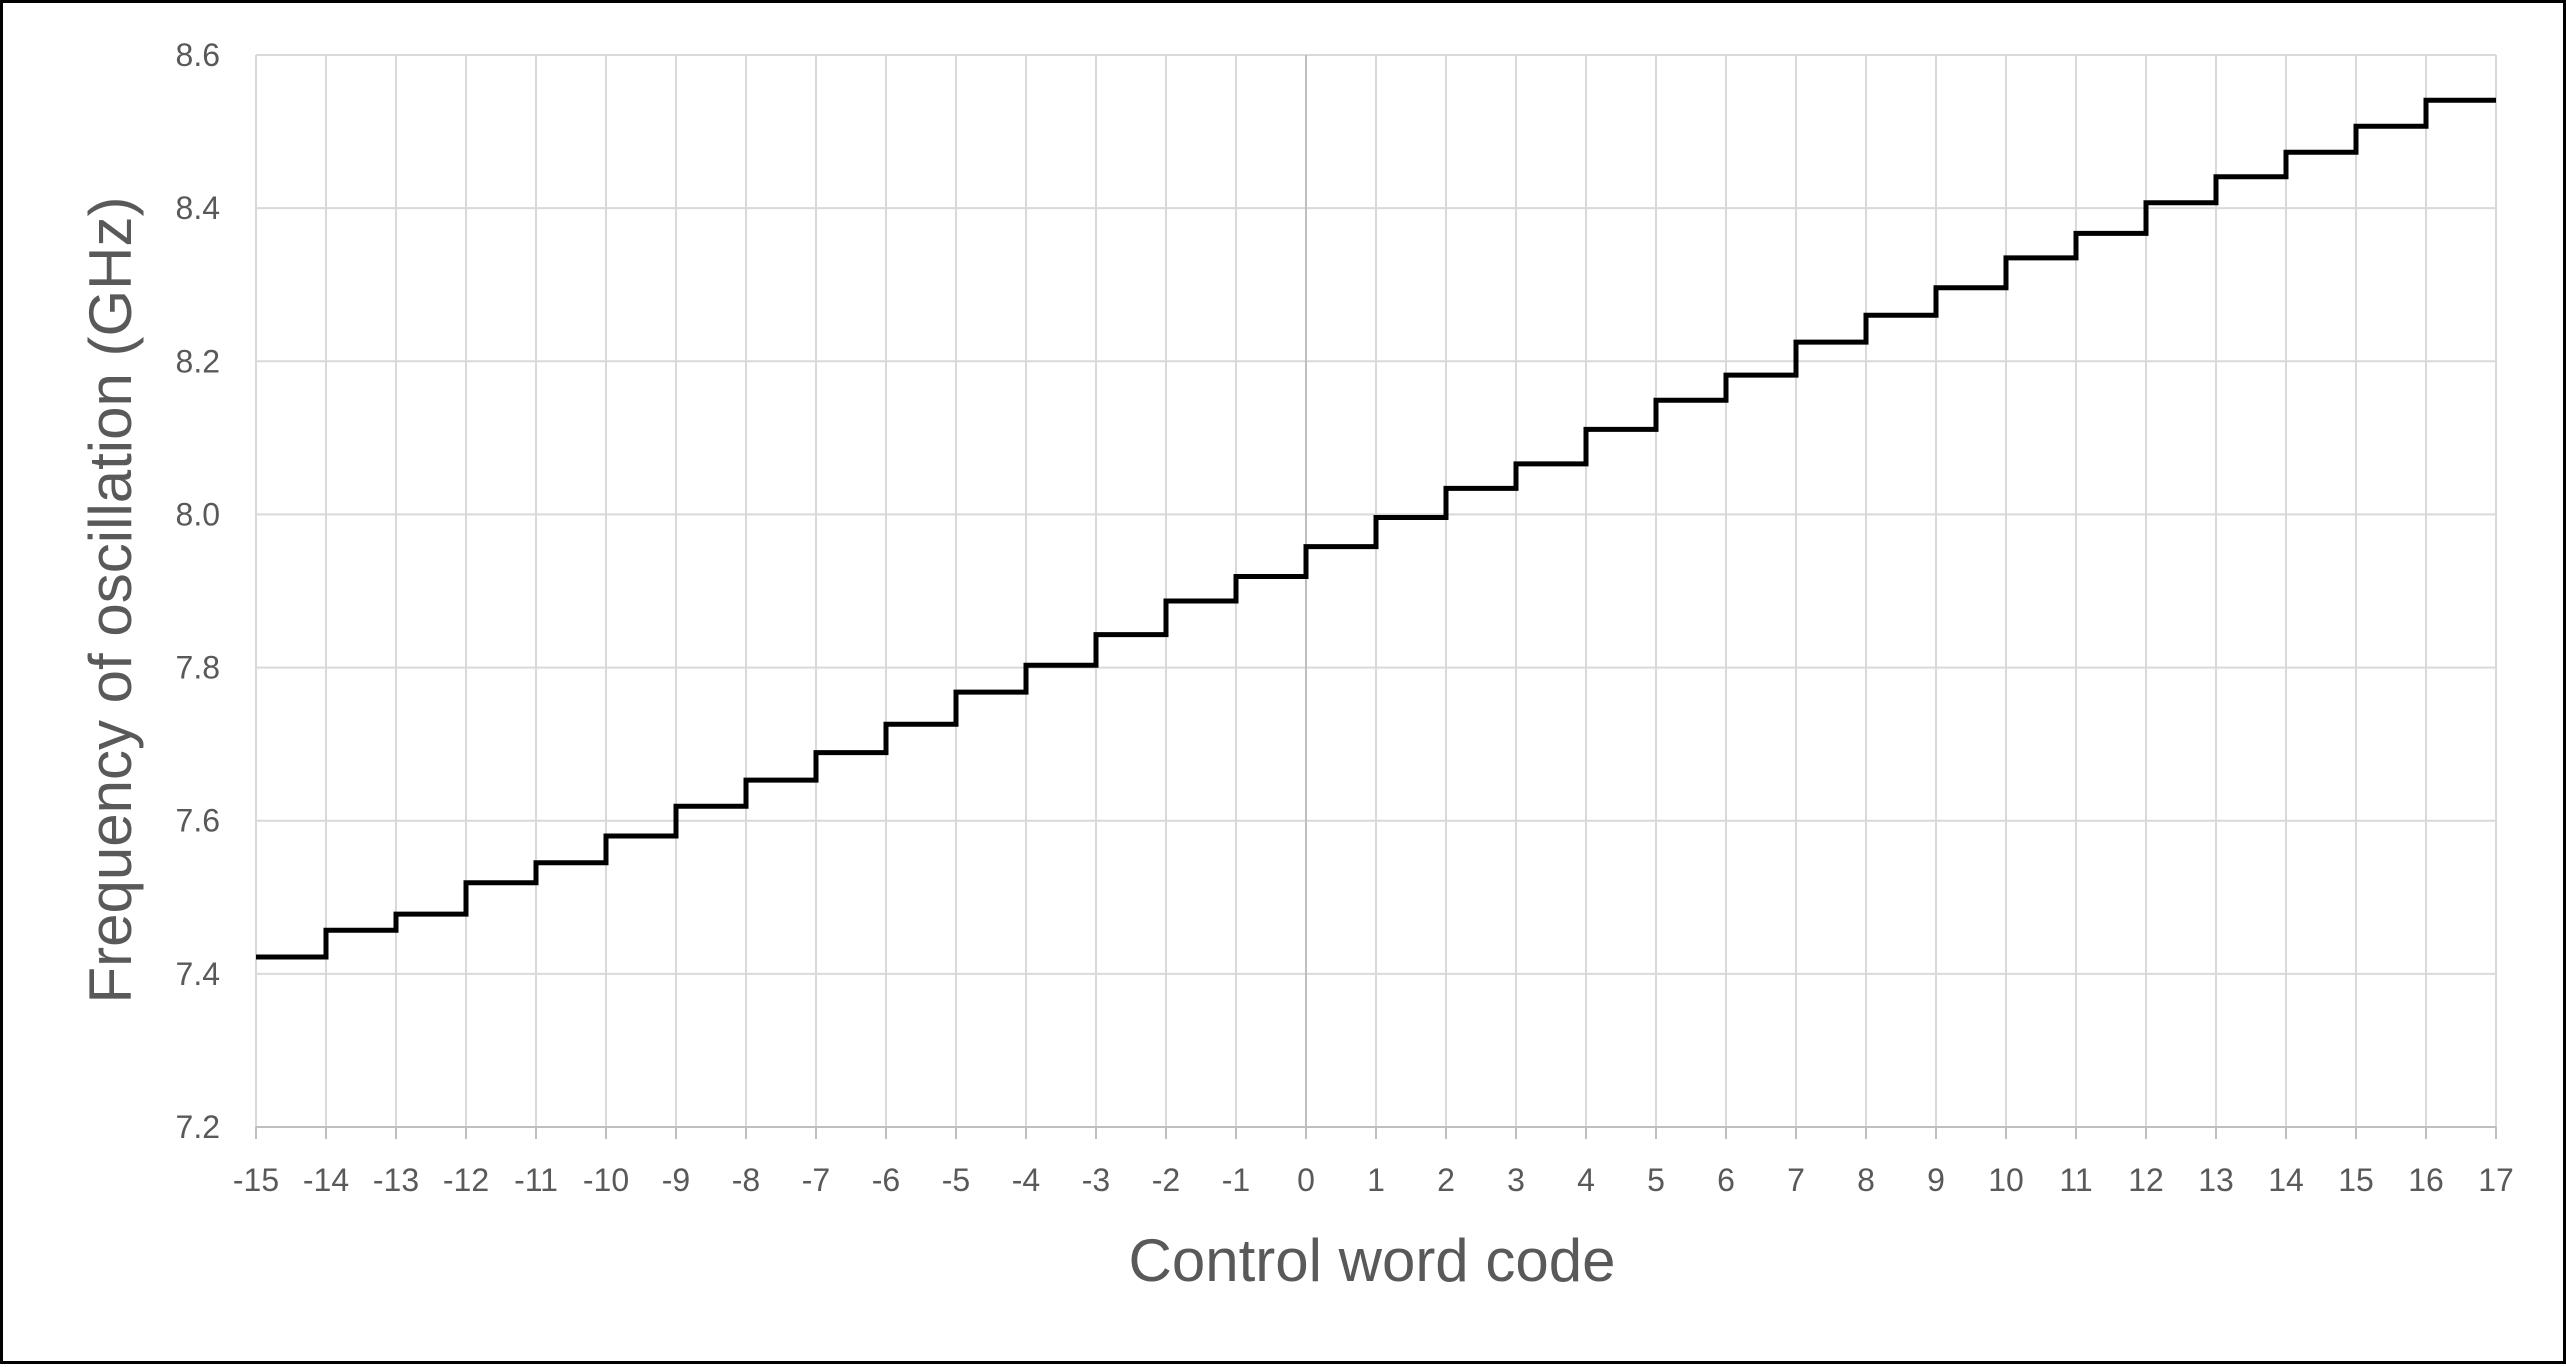  Describe the element at coordinates (2006, 1180) in the screenshot. I see `x-tick-label: 10` at that location.